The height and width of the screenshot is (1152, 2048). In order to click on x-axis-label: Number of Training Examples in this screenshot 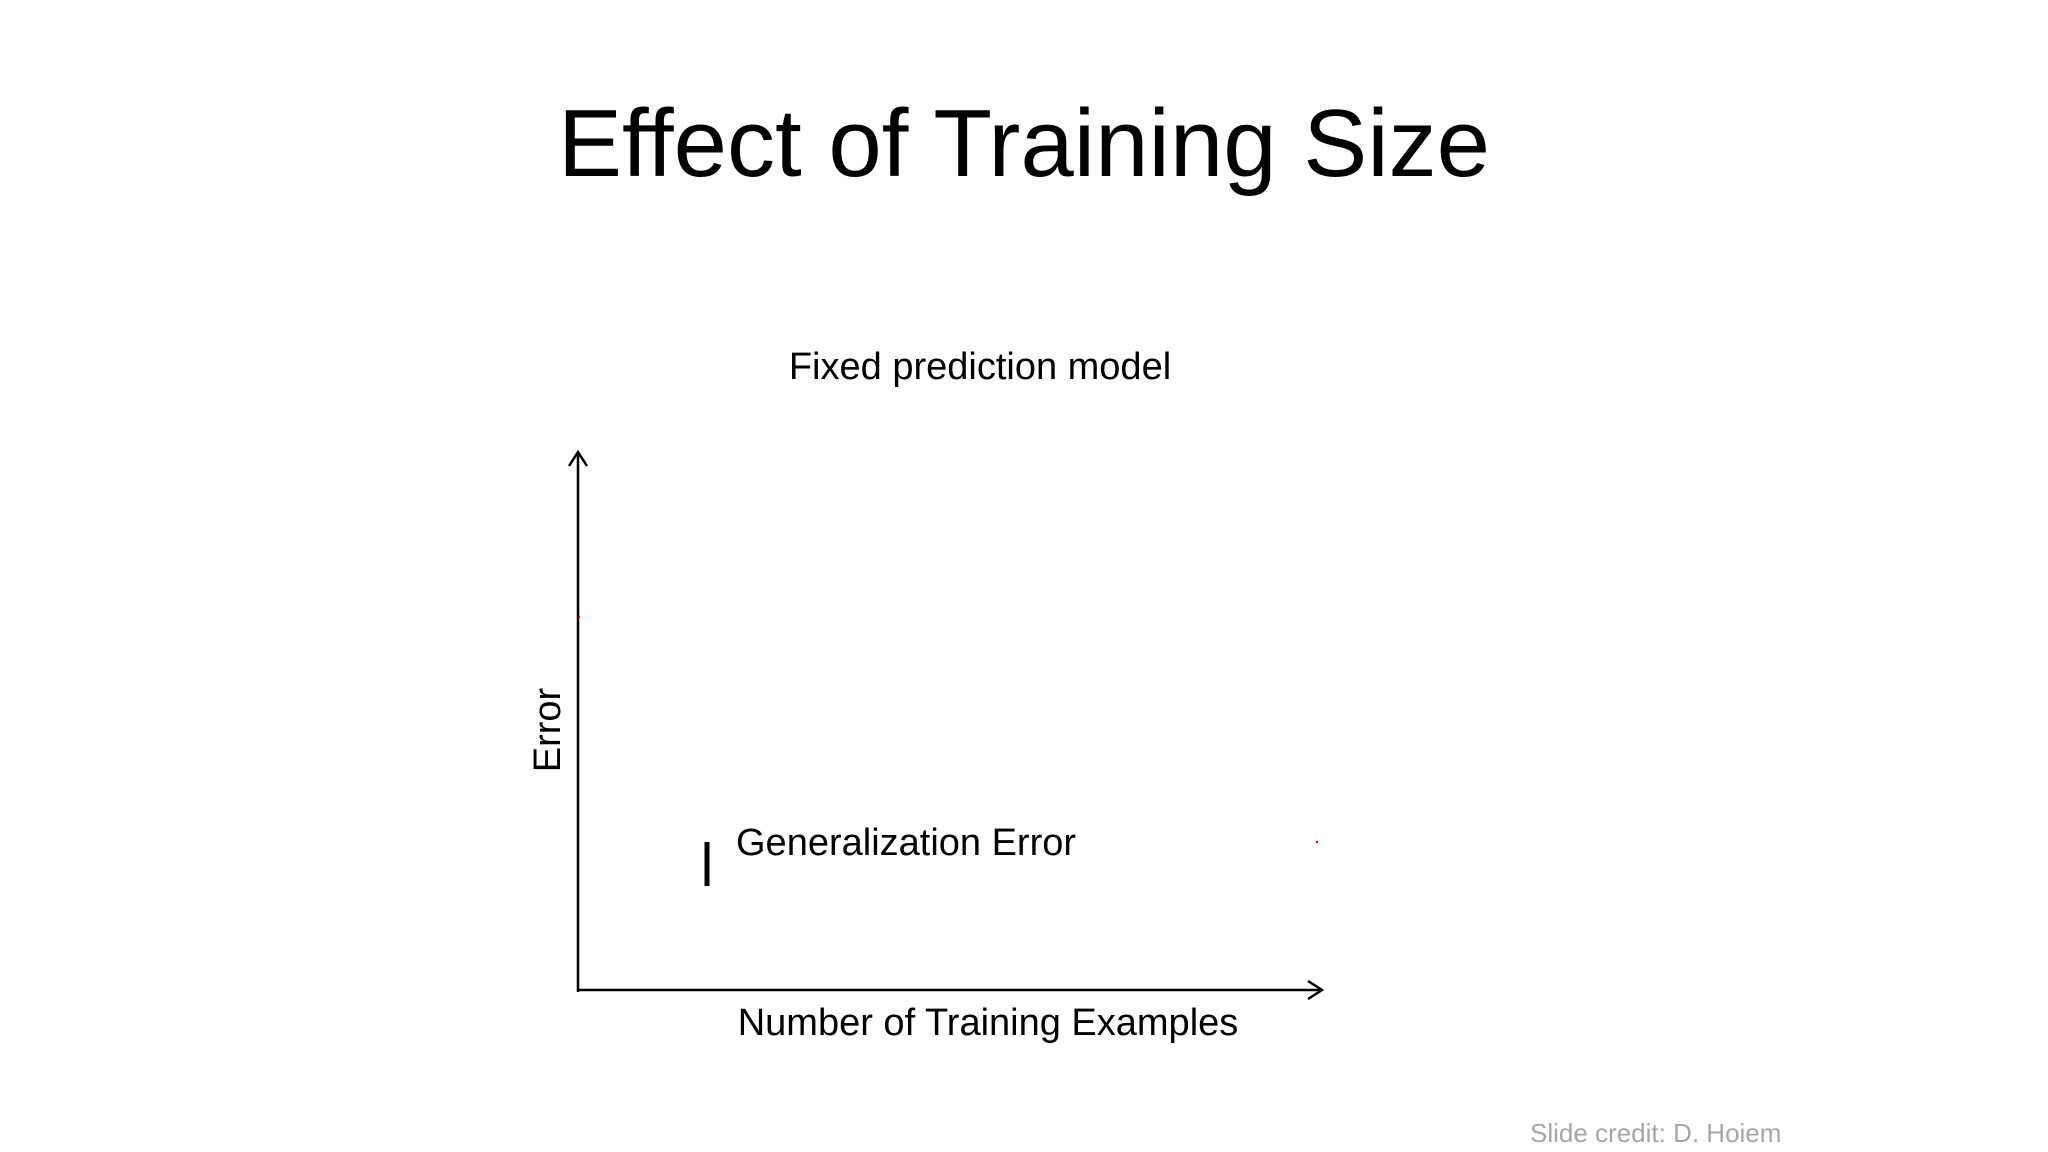, I will do `click(988, 1023)`.